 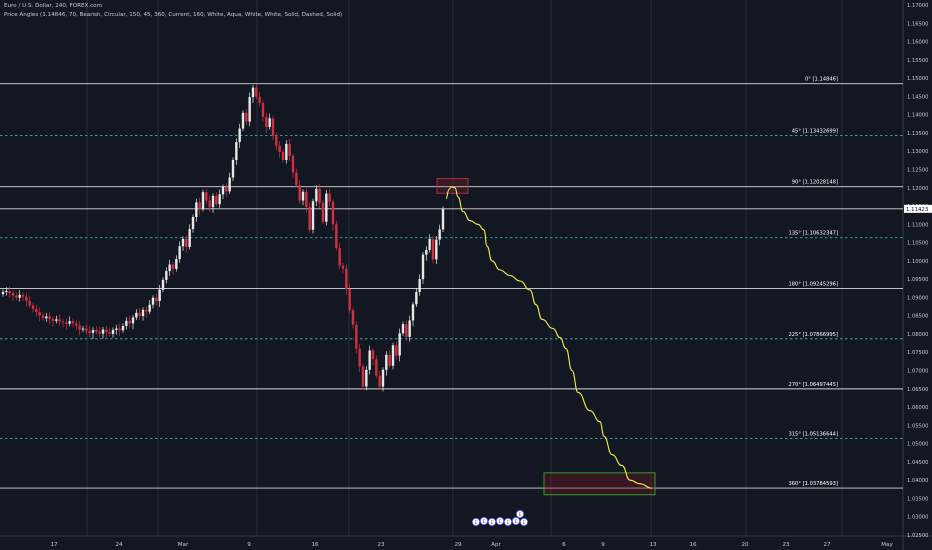 I want to click on angle-level-label-1: 45° [1.13432699], so click(x=815, y=131).